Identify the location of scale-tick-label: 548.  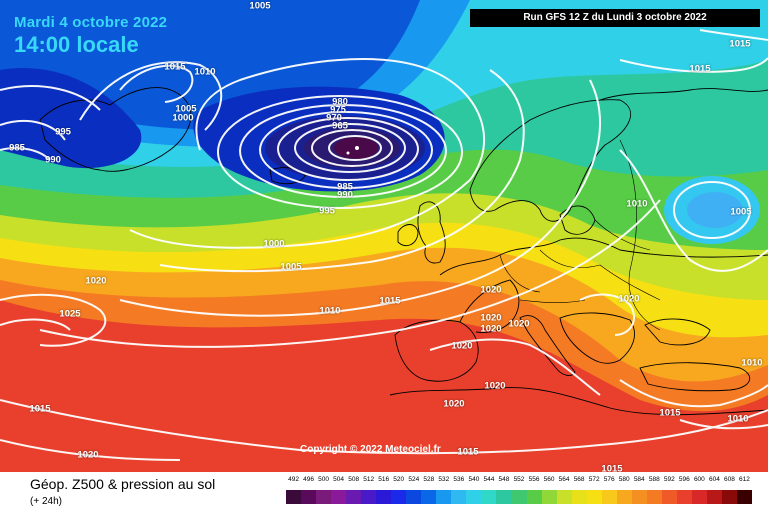
(504, 479).